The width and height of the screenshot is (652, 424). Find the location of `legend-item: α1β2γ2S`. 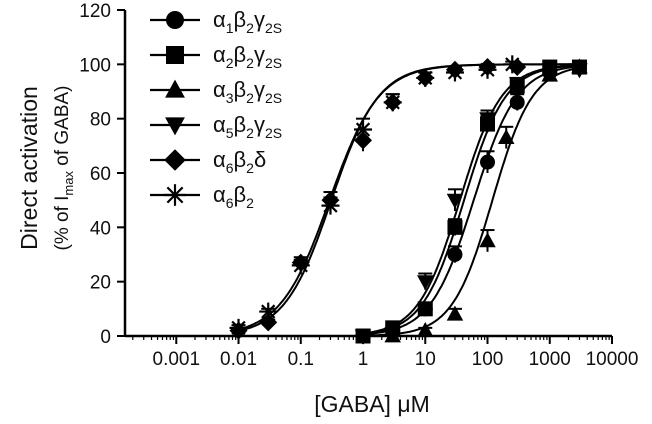

legend-item: α1β2γ2S is located at coordinates (216, 21).